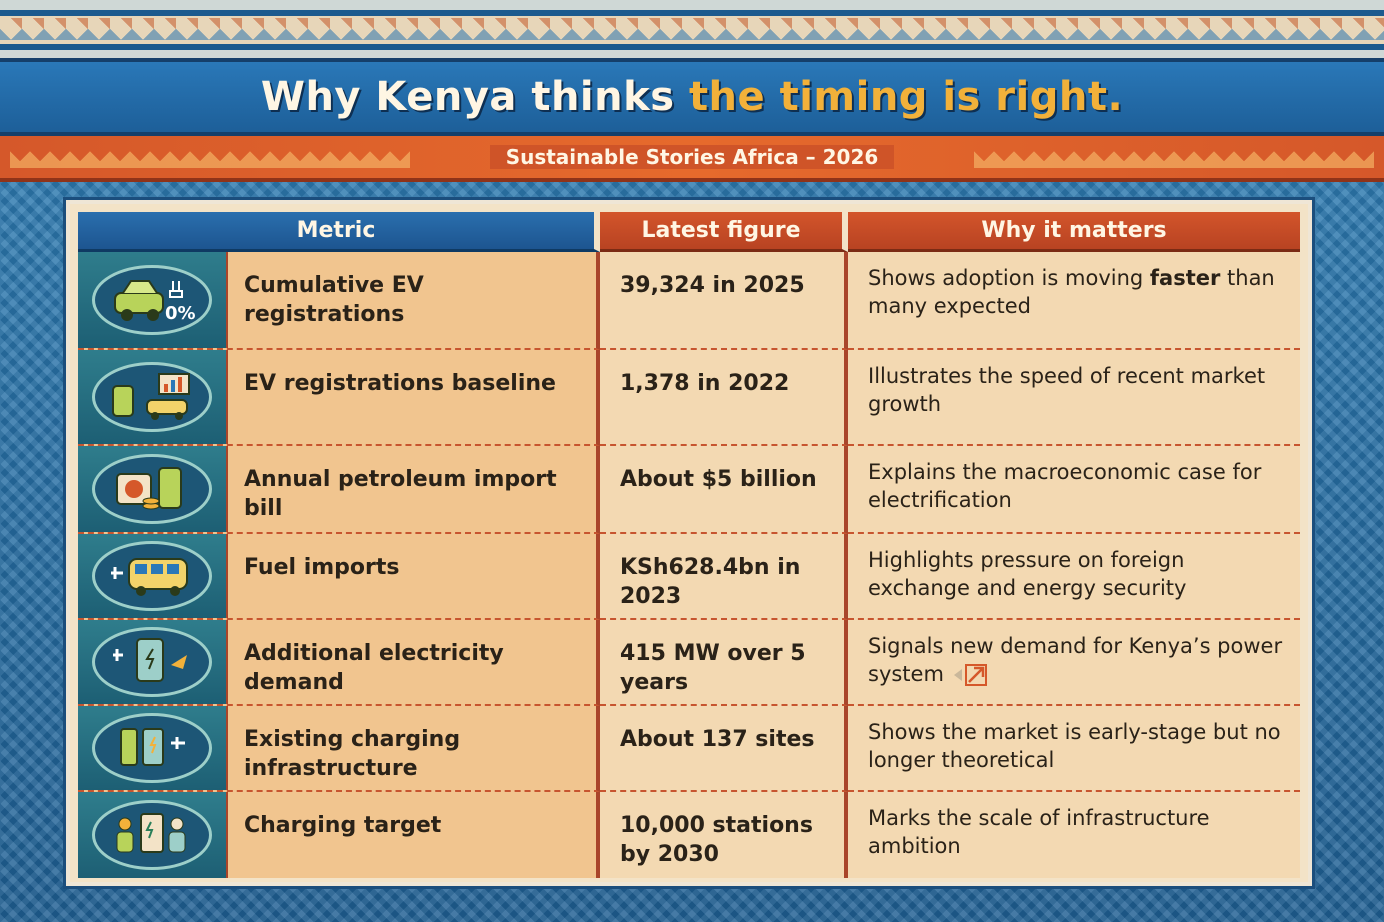 This screenshot has height=922, width=1384. I want to click on figure-value: About 137 sites, so click(724, 749).